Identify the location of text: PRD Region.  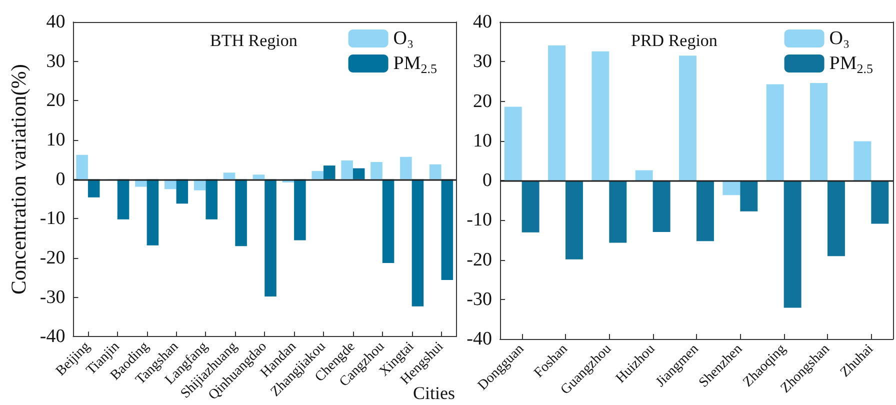
(674, 40).